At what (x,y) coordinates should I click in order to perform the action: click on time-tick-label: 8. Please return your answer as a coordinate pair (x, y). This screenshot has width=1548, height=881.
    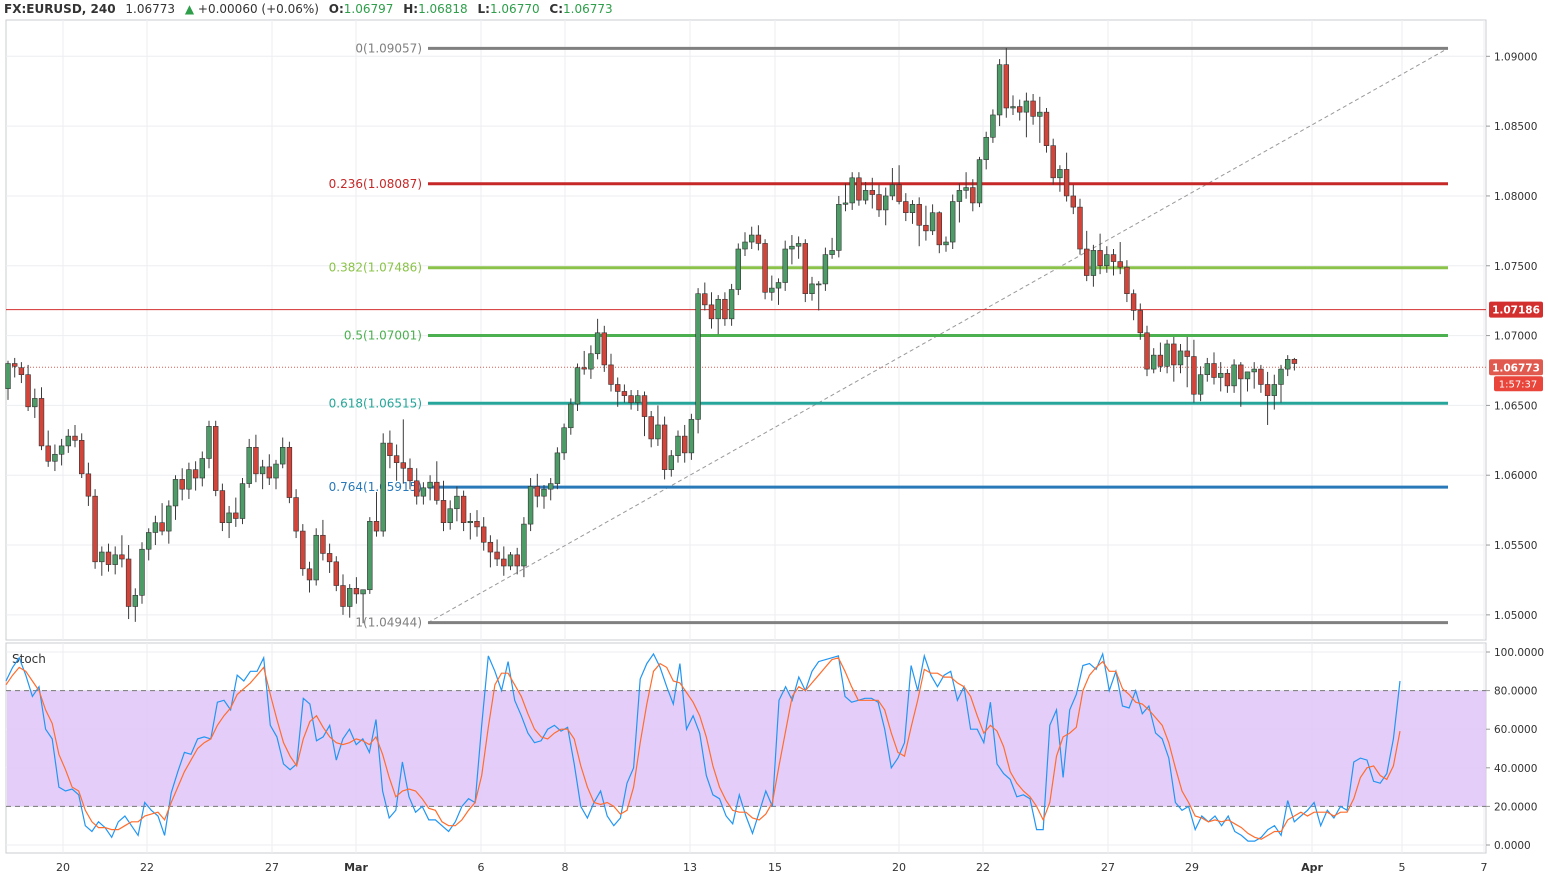
    Looking at the image, I should click on (565, 867).